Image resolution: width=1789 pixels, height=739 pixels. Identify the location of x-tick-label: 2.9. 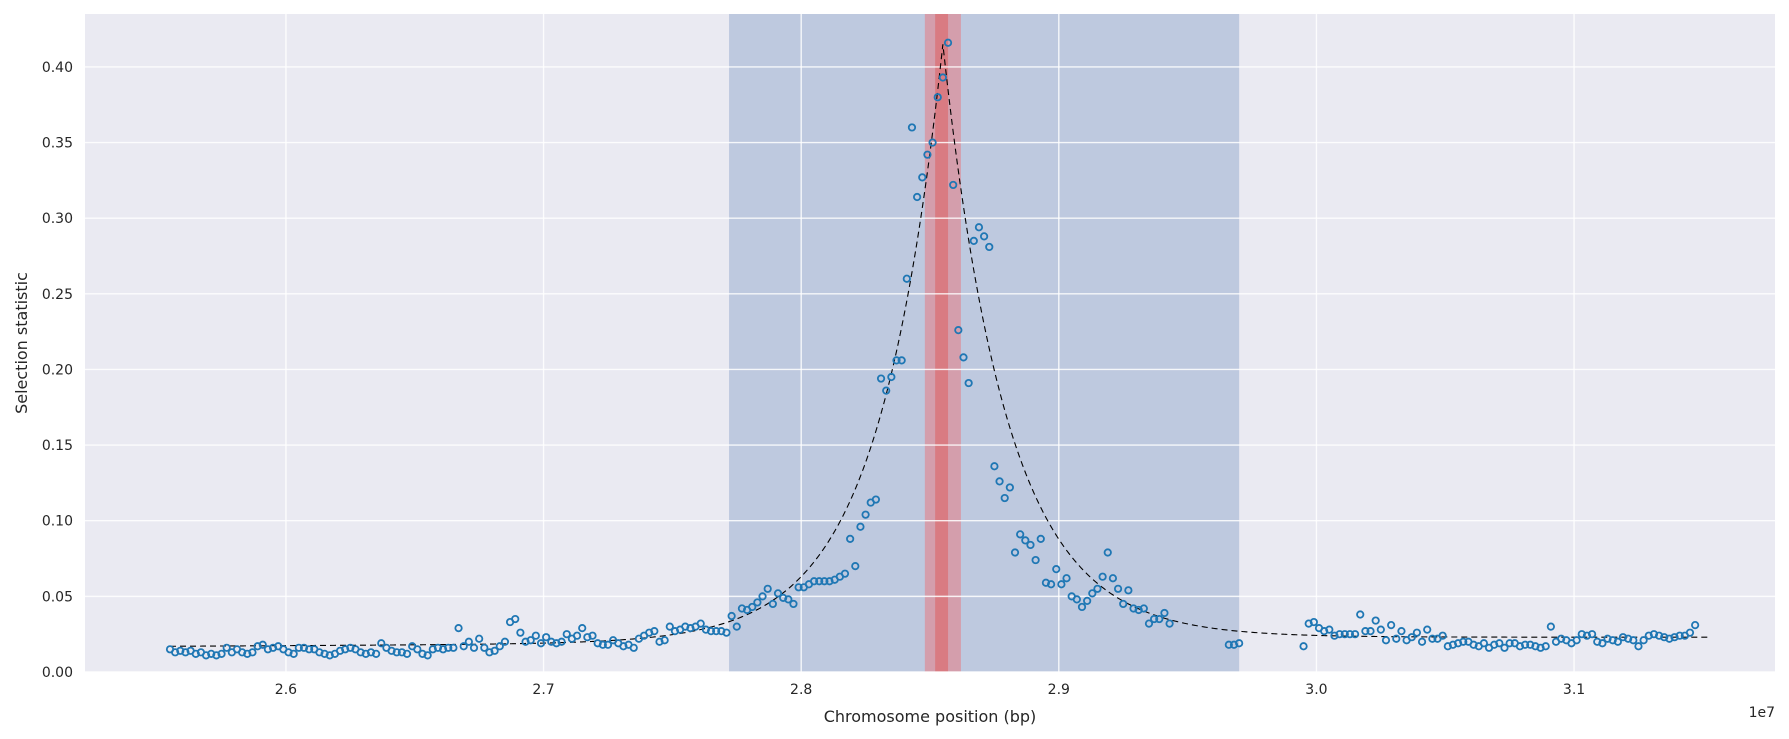
(1059, 690).